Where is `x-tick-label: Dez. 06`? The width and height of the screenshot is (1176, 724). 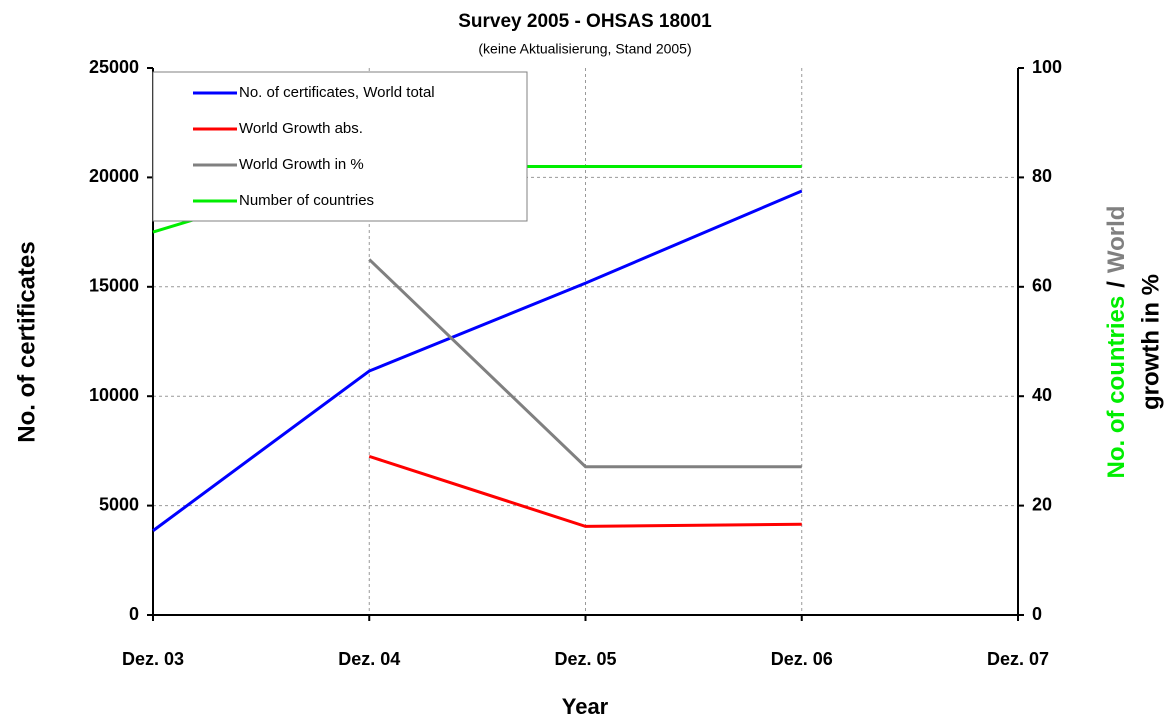 x-tick-label: Dez. 06 is located at coordinates (802, 659).